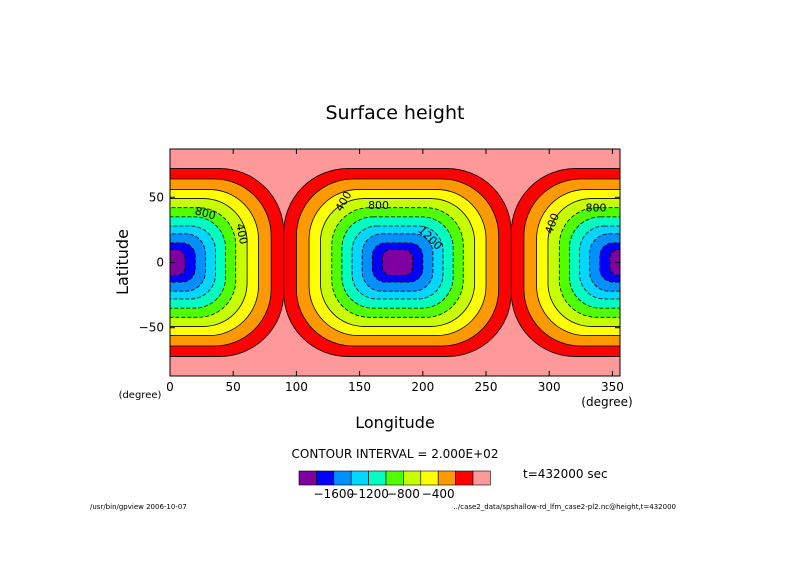 This screenshot has height=562, width=789. I want to click on contour-label: 400, so click(241, 233).